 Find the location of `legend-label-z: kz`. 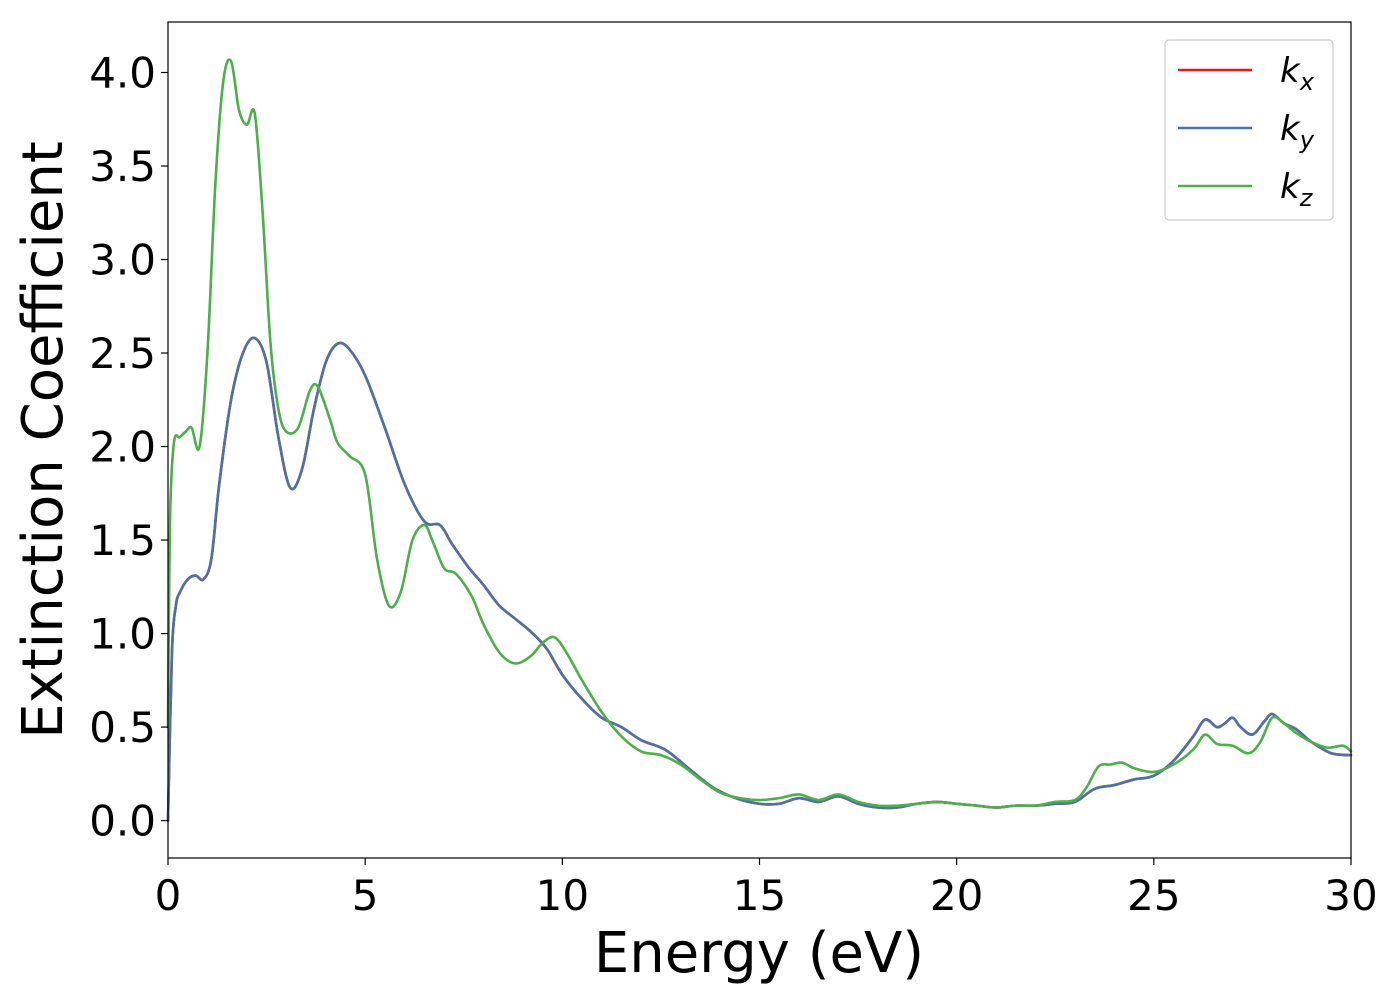

legend-label-z: kz is located at coordinates (1297, 189).